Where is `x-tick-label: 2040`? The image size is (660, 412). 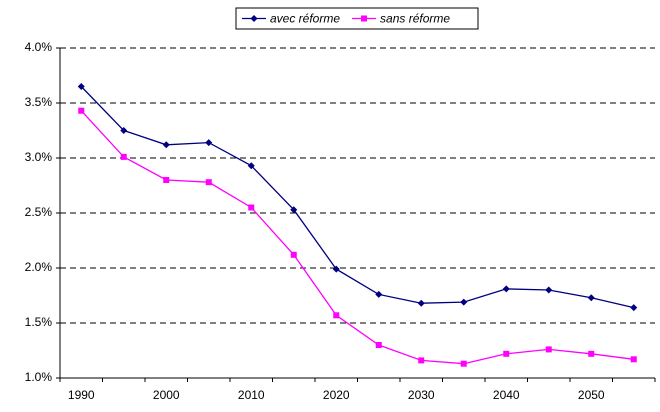
x-tick-label: 2040 is located at coordinates (506, 395).